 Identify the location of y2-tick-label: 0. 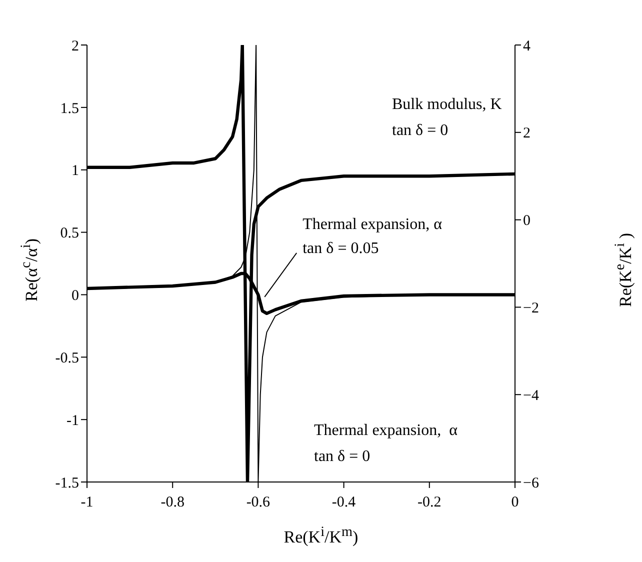
(526, 221).